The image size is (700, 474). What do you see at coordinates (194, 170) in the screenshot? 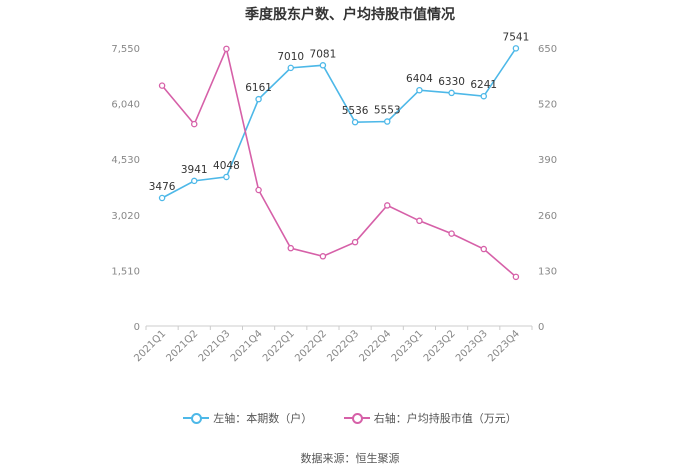
I see `data-label: 3941` at bounding box center [194, 170].